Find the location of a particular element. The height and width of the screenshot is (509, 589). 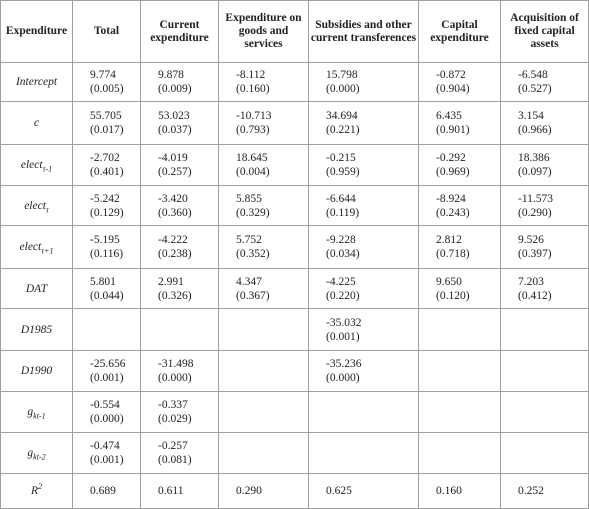

value-cell: -8.924 (0.243) is located at coordinates (459, 205).